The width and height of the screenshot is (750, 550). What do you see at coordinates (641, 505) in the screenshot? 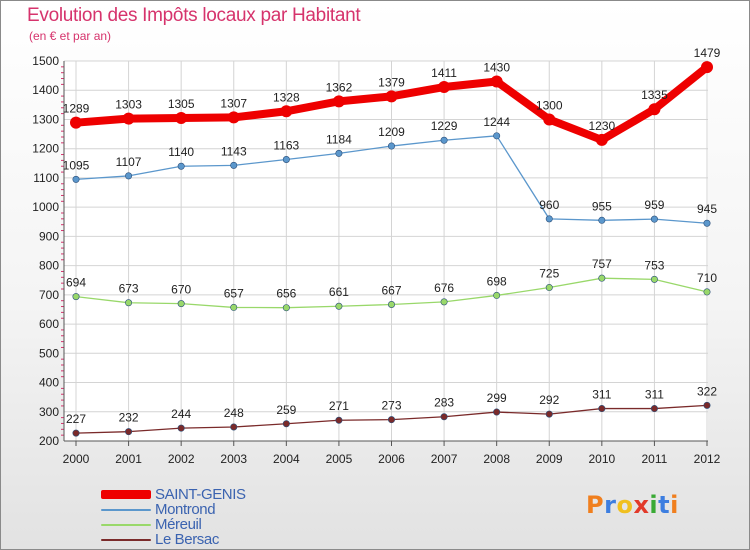
I see `logo-letter: x` at bounding box center [641, 505].